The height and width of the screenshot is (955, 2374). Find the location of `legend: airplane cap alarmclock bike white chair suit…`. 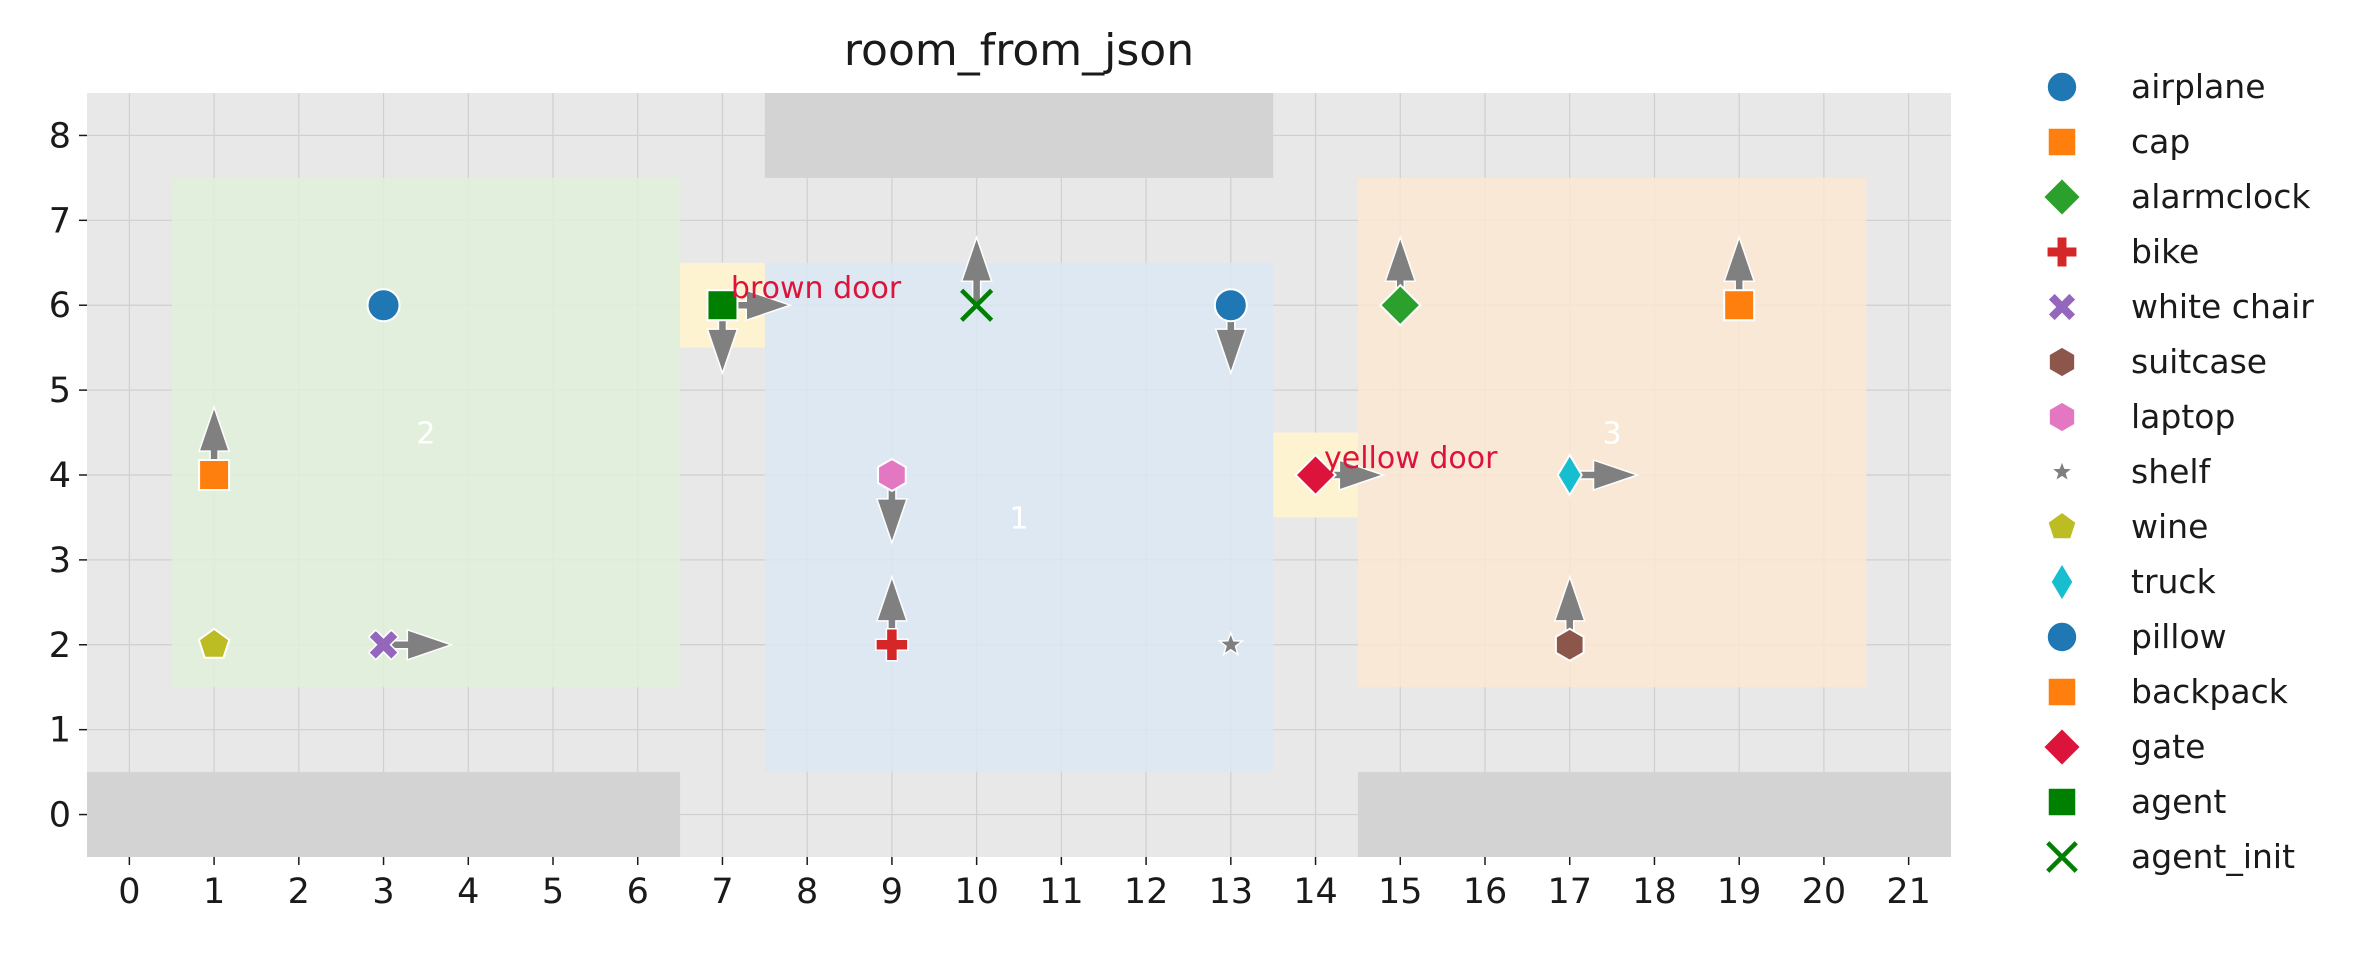

legend: airplane cap alarmclock bike white chair suit… is located at coordinates (2177, 471).